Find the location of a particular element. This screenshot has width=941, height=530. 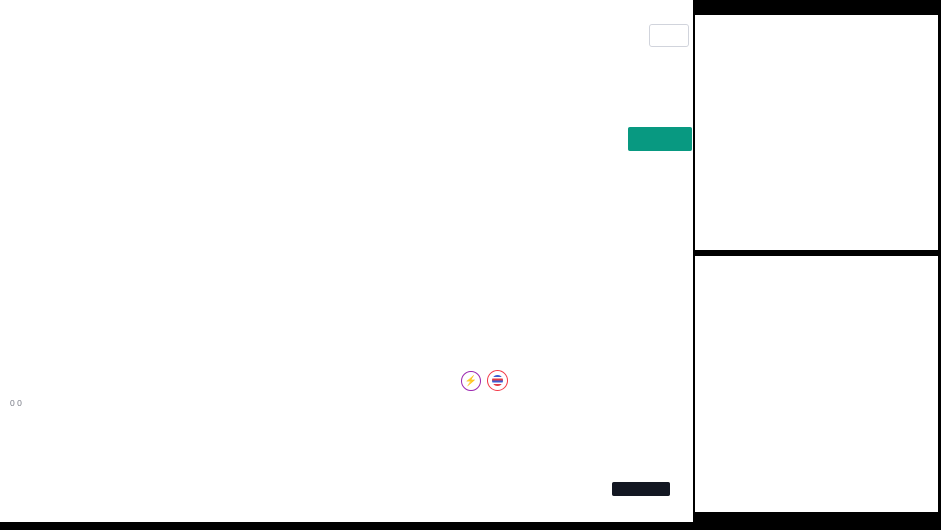

currency-button is located at coordinates (669, 35).